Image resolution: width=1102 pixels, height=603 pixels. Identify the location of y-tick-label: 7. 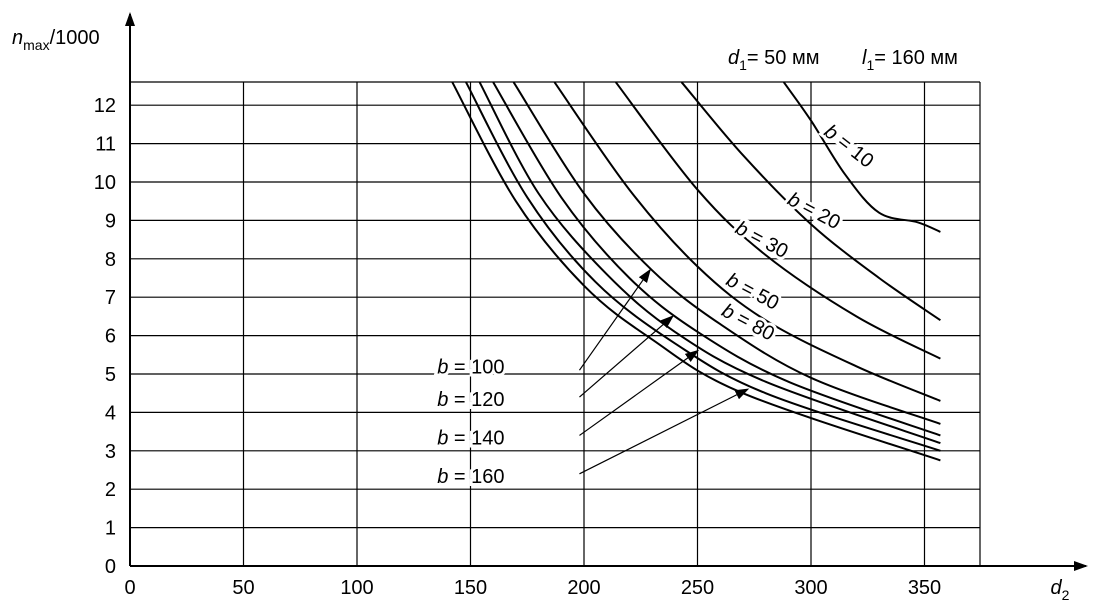
(110, 298).